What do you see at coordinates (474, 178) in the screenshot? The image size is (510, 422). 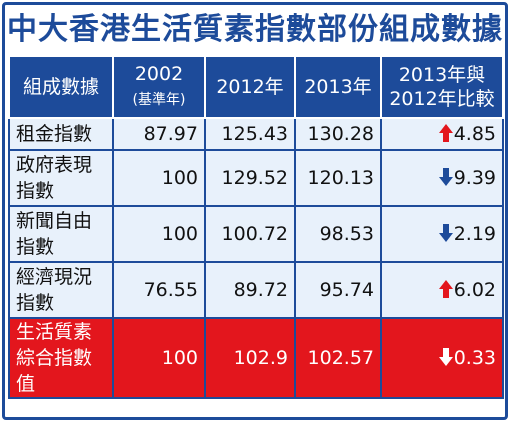 I see `cell: 9.39` at bounding box center [474, 178].